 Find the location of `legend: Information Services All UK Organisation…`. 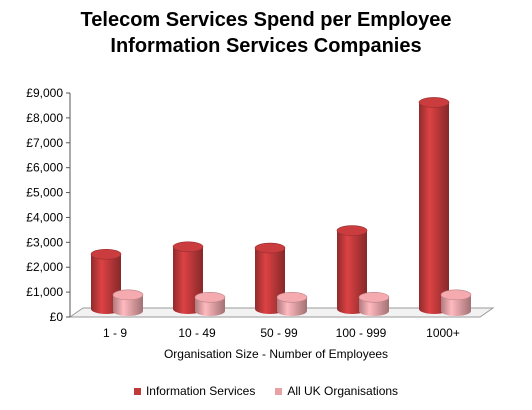

legend: Information Services All UK Organisation… is located at coordinates (266, 391).